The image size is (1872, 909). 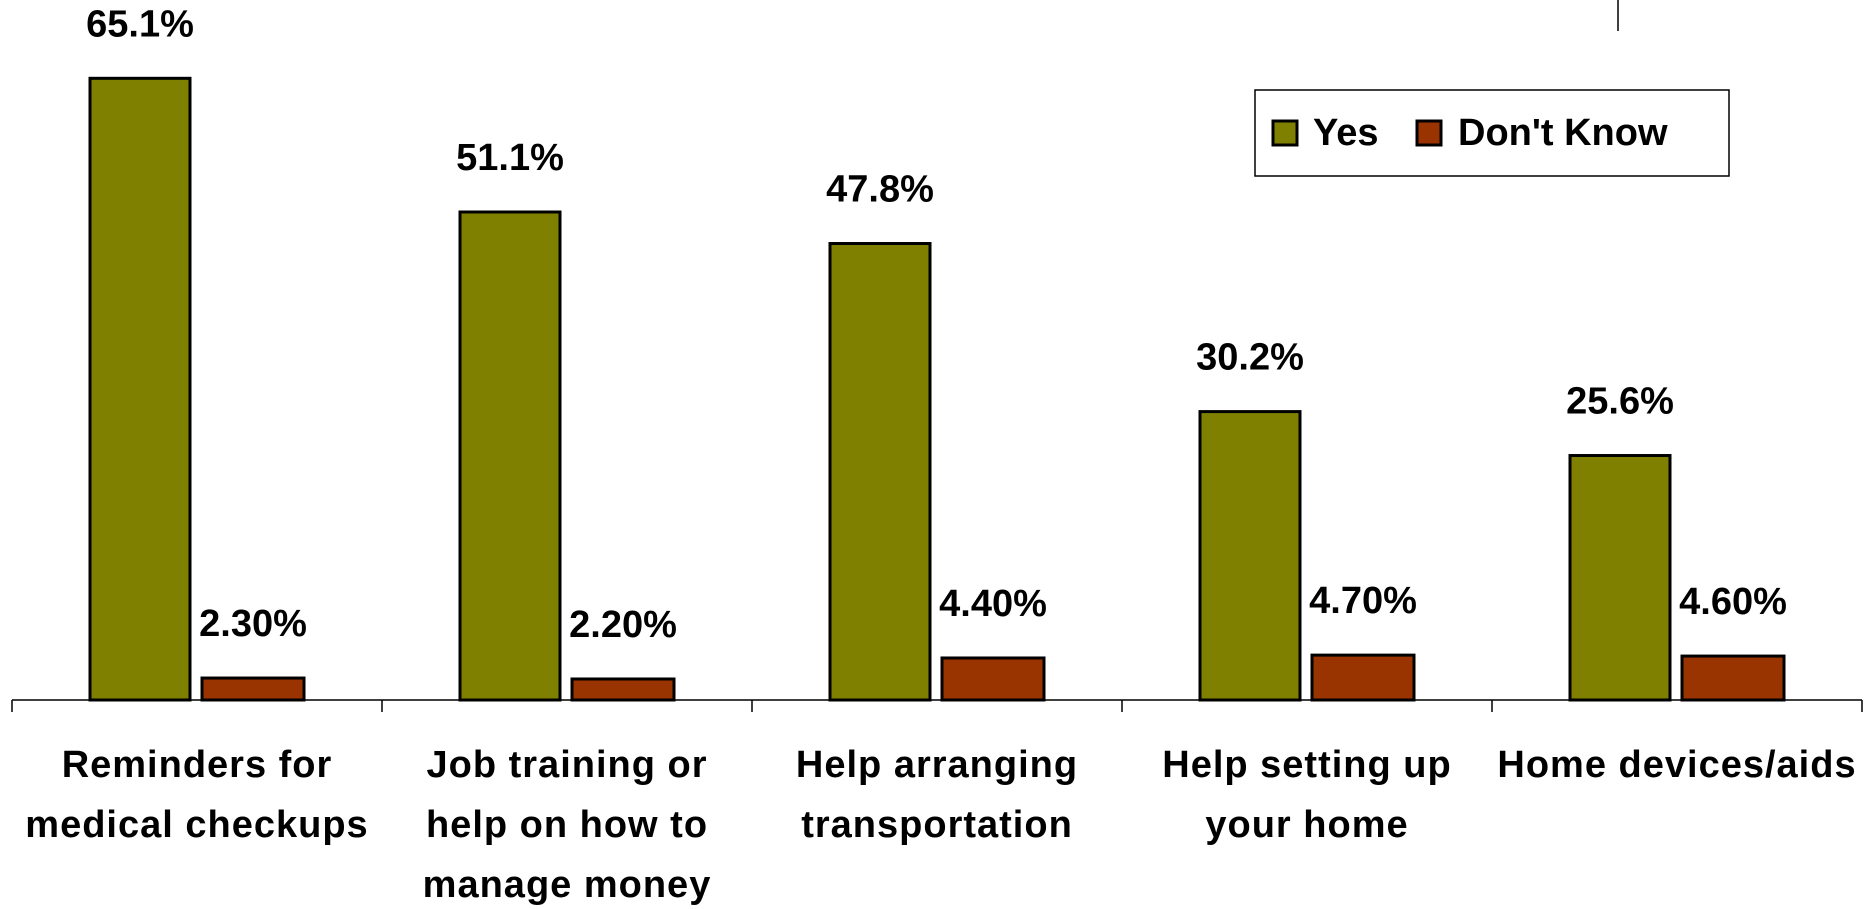 I want to click on data-label: 2.30%, so click(x=253, y=624).